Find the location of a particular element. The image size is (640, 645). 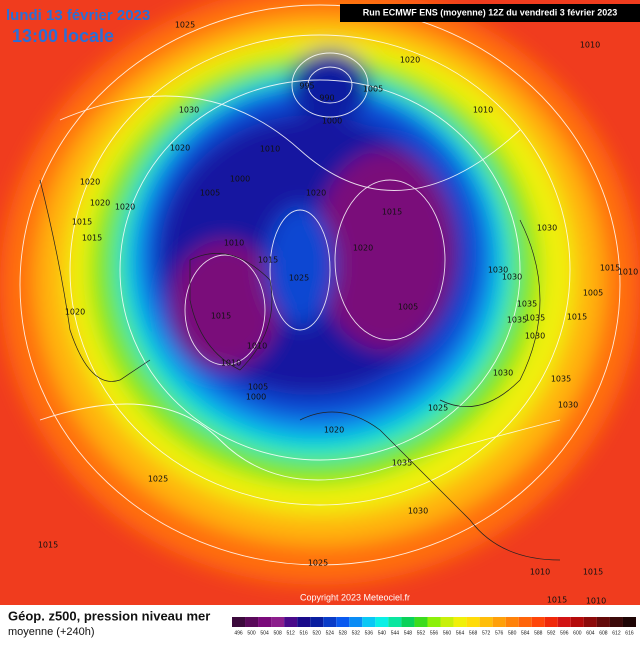

colorbar-label: 508 is located at coordinates (277, 633).